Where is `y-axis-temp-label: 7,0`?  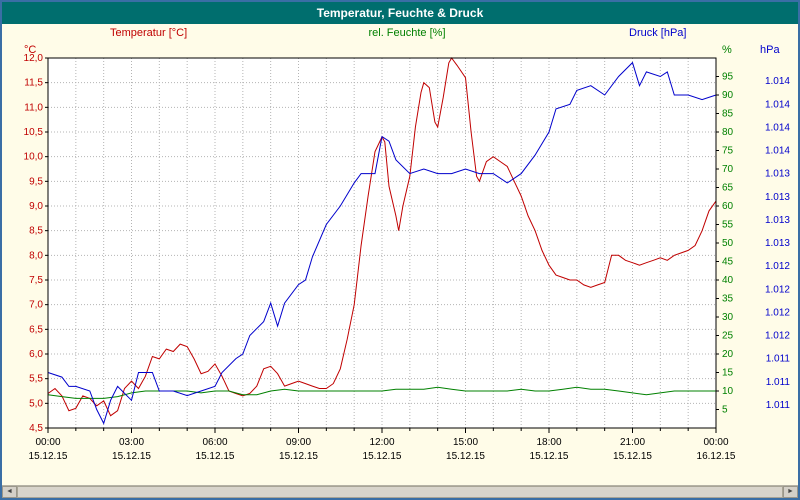
y-axis-temp-label: 7,0 is located at coordinates (36, 305).